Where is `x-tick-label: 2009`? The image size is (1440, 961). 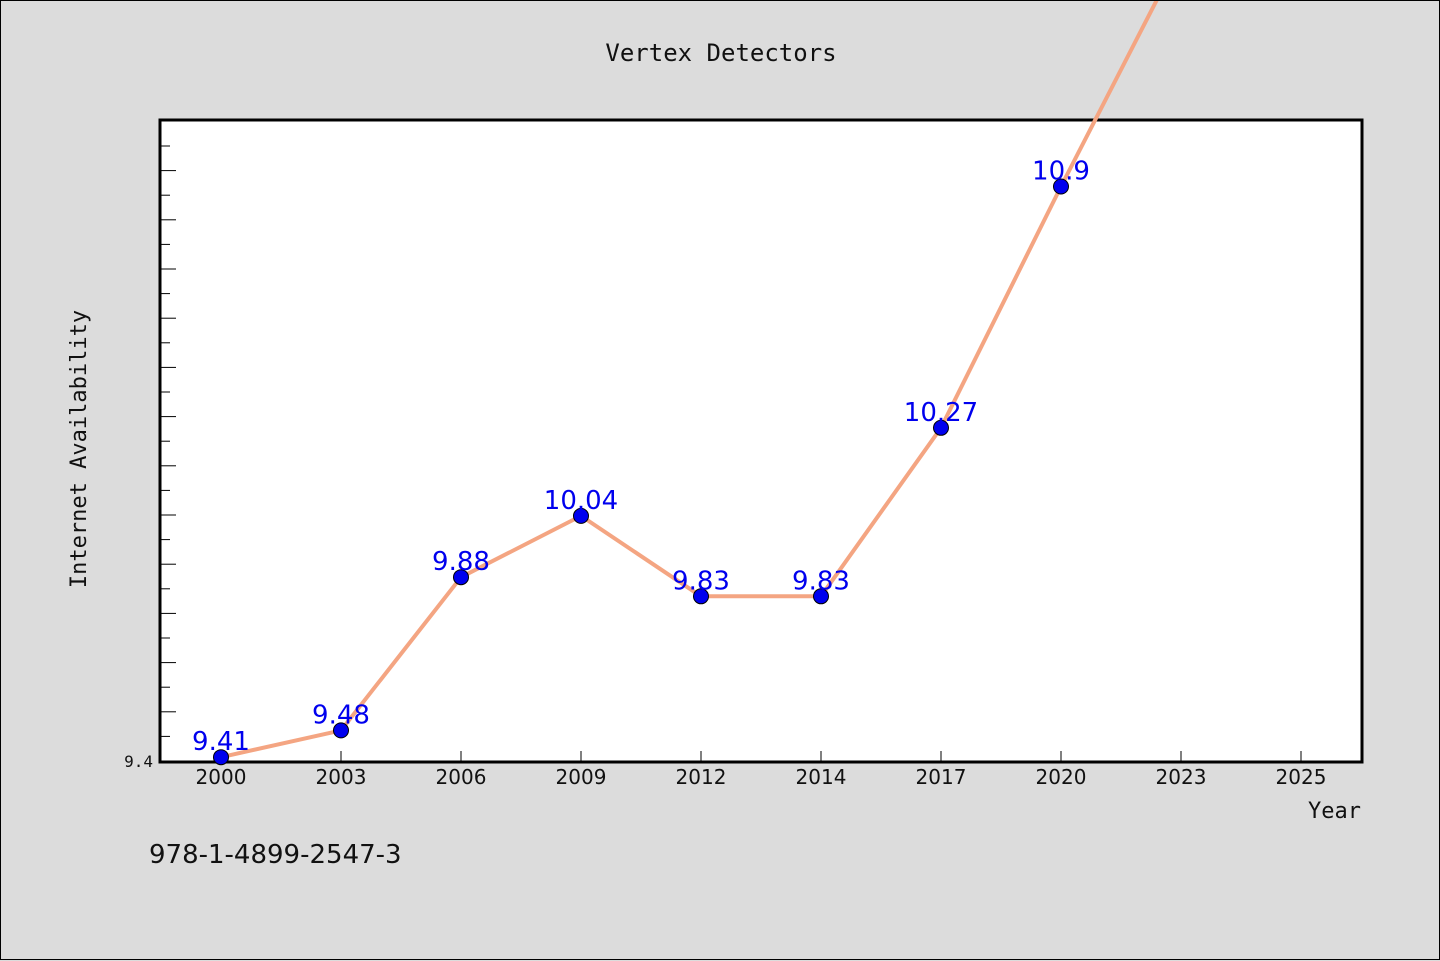 x-tick-label: 2009 is located at coordinates (581, 777).